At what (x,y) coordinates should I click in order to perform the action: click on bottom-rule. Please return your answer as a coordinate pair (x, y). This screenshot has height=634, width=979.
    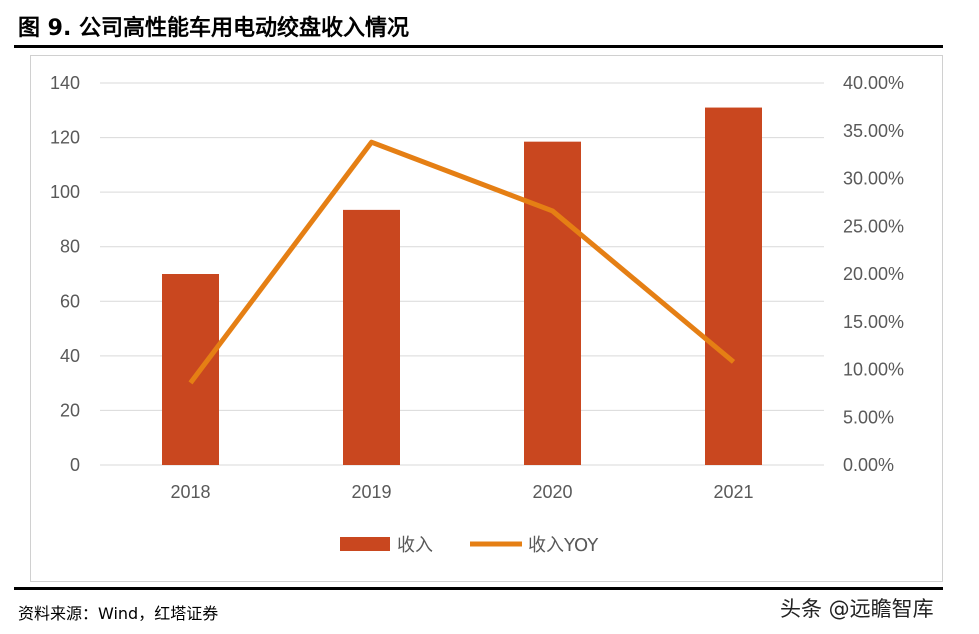
    Looking at the image, I should click on (478, 588).